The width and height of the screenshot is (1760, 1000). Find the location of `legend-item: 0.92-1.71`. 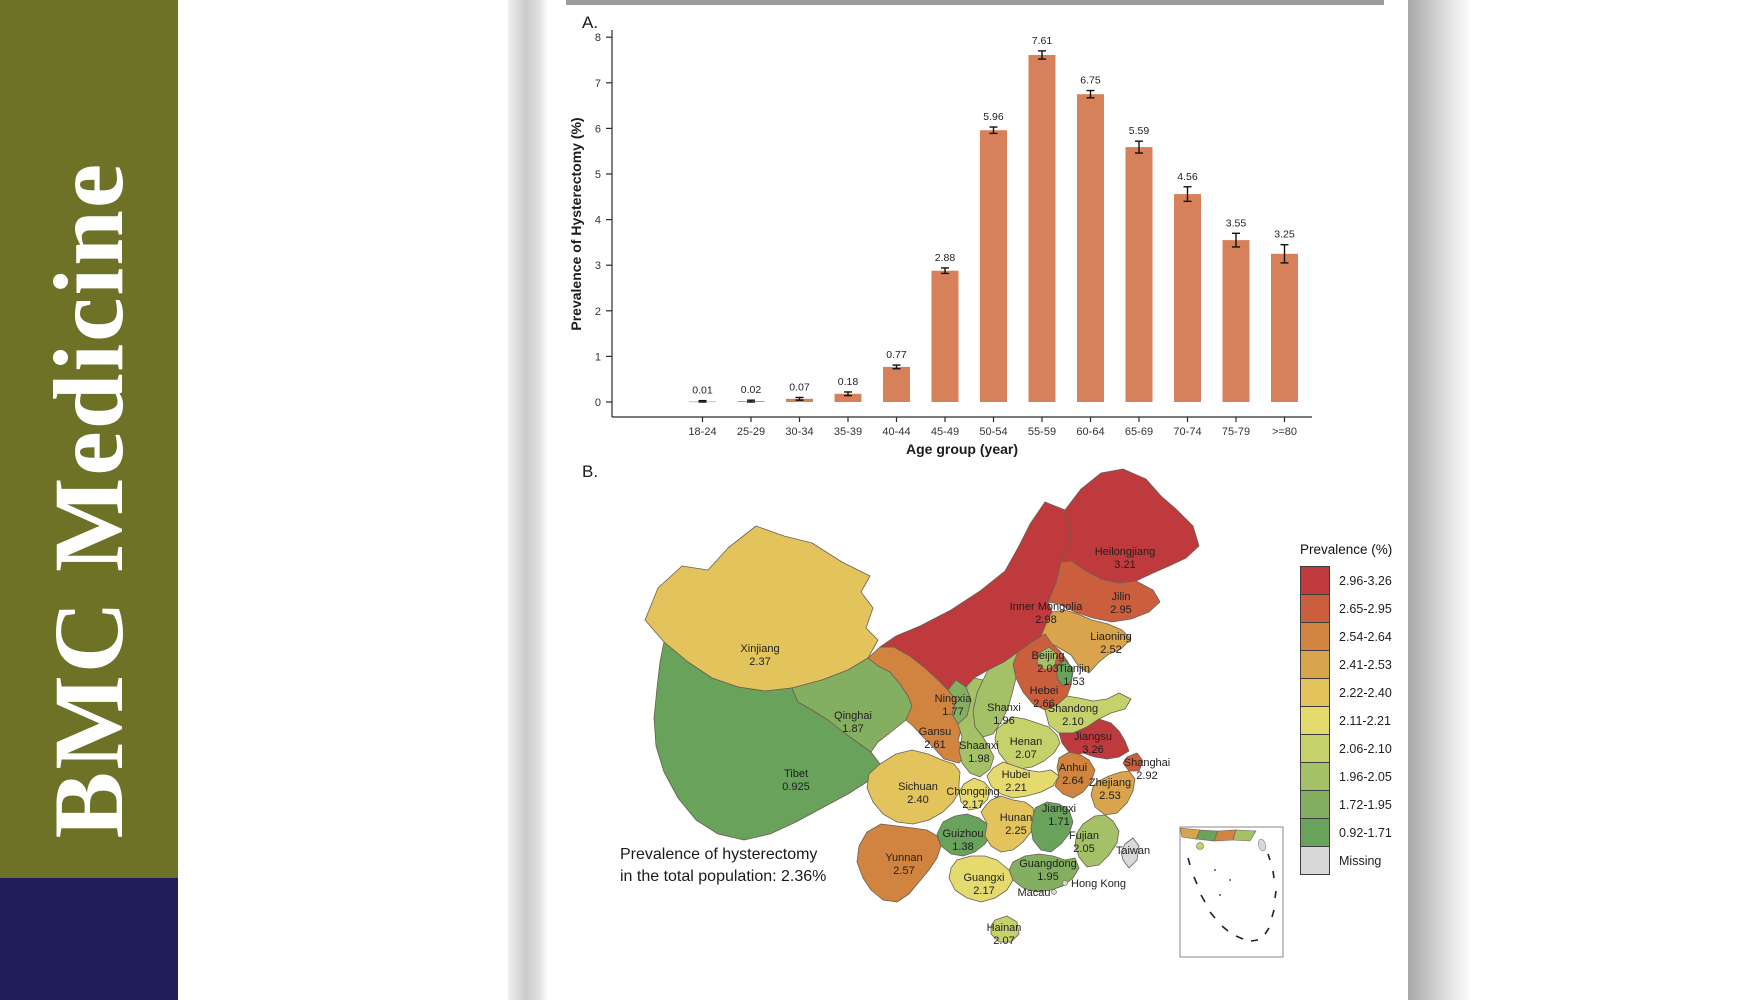

legend-item: 0.92-1.71 is located at coordinates (1395, 832).